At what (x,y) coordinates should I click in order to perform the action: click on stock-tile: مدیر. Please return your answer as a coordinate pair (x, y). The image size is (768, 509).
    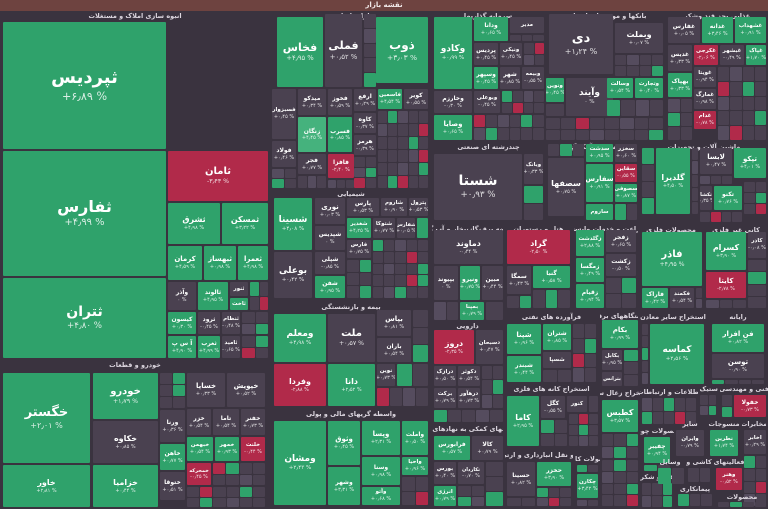
    Looking at the image, I should click on (527, 25).